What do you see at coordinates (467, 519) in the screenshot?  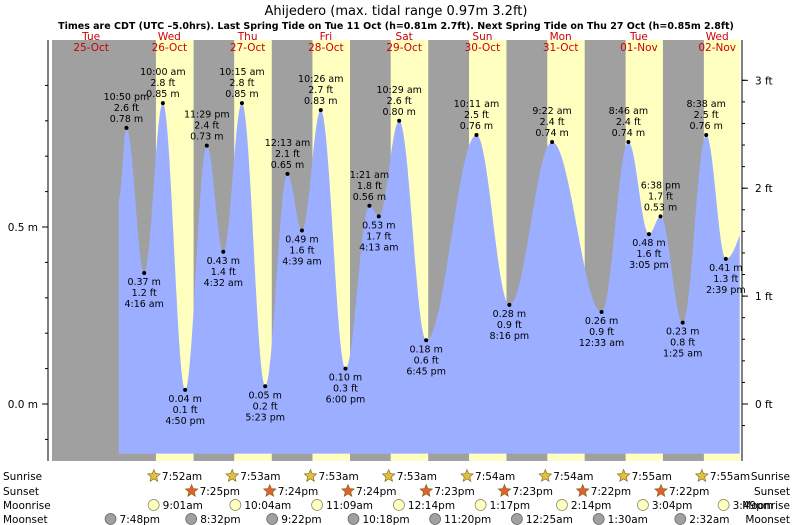 I see `moonset-time: 11:20pm` at bounding box center [467, 519].